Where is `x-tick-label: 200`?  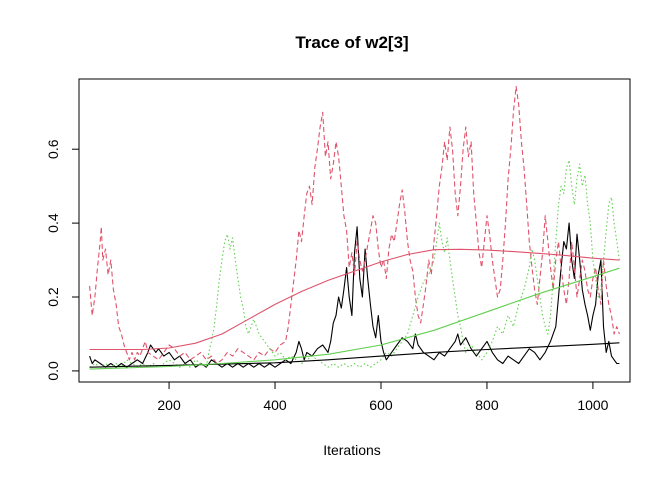
x-tick-label: 200 is located at coordinates (169, 405).